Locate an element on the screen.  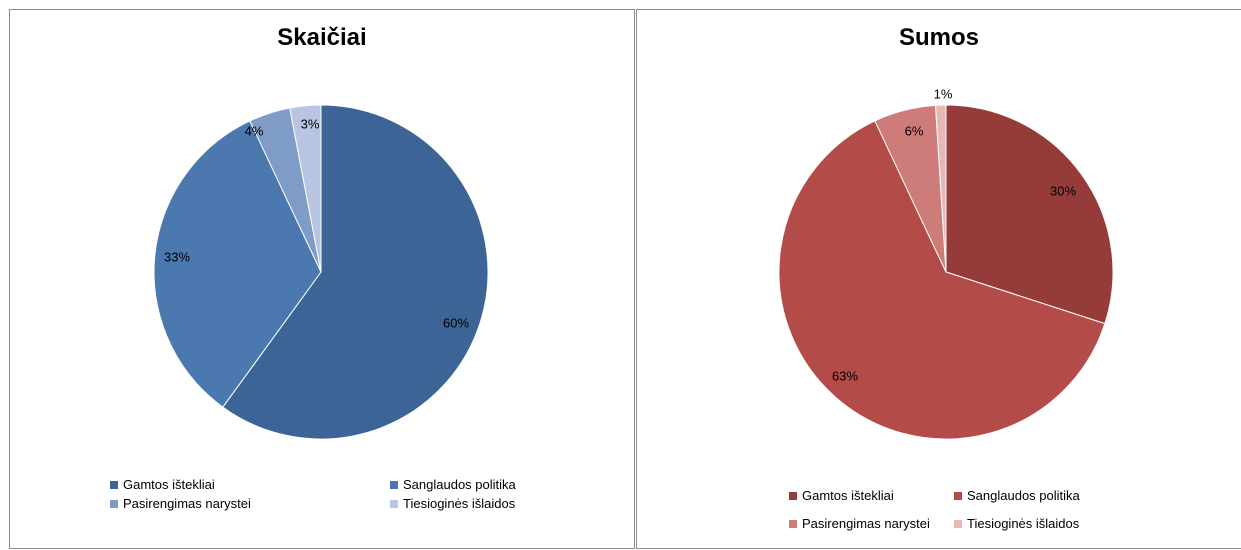
slice-data-label: 1% is located at coordinates (943, 93).